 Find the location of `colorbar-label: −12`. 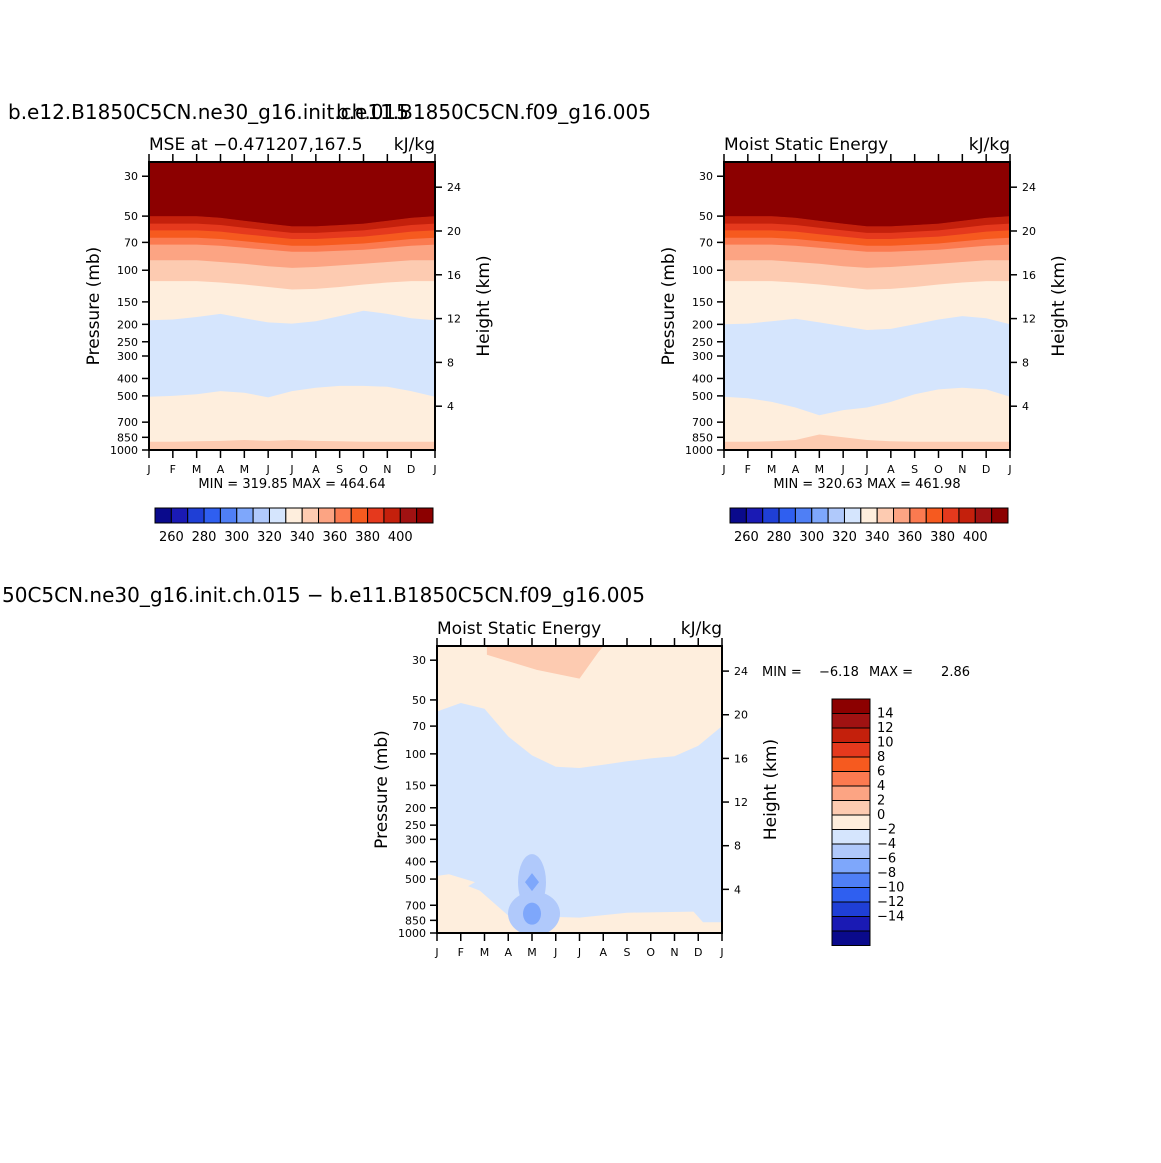

colorbar-label: −12 is located at coordinates (890, 902).